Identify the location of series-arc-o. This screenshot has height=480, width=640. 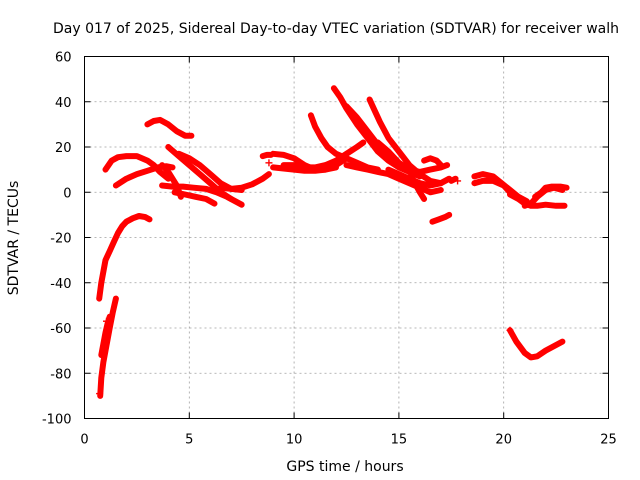
(304, 169).